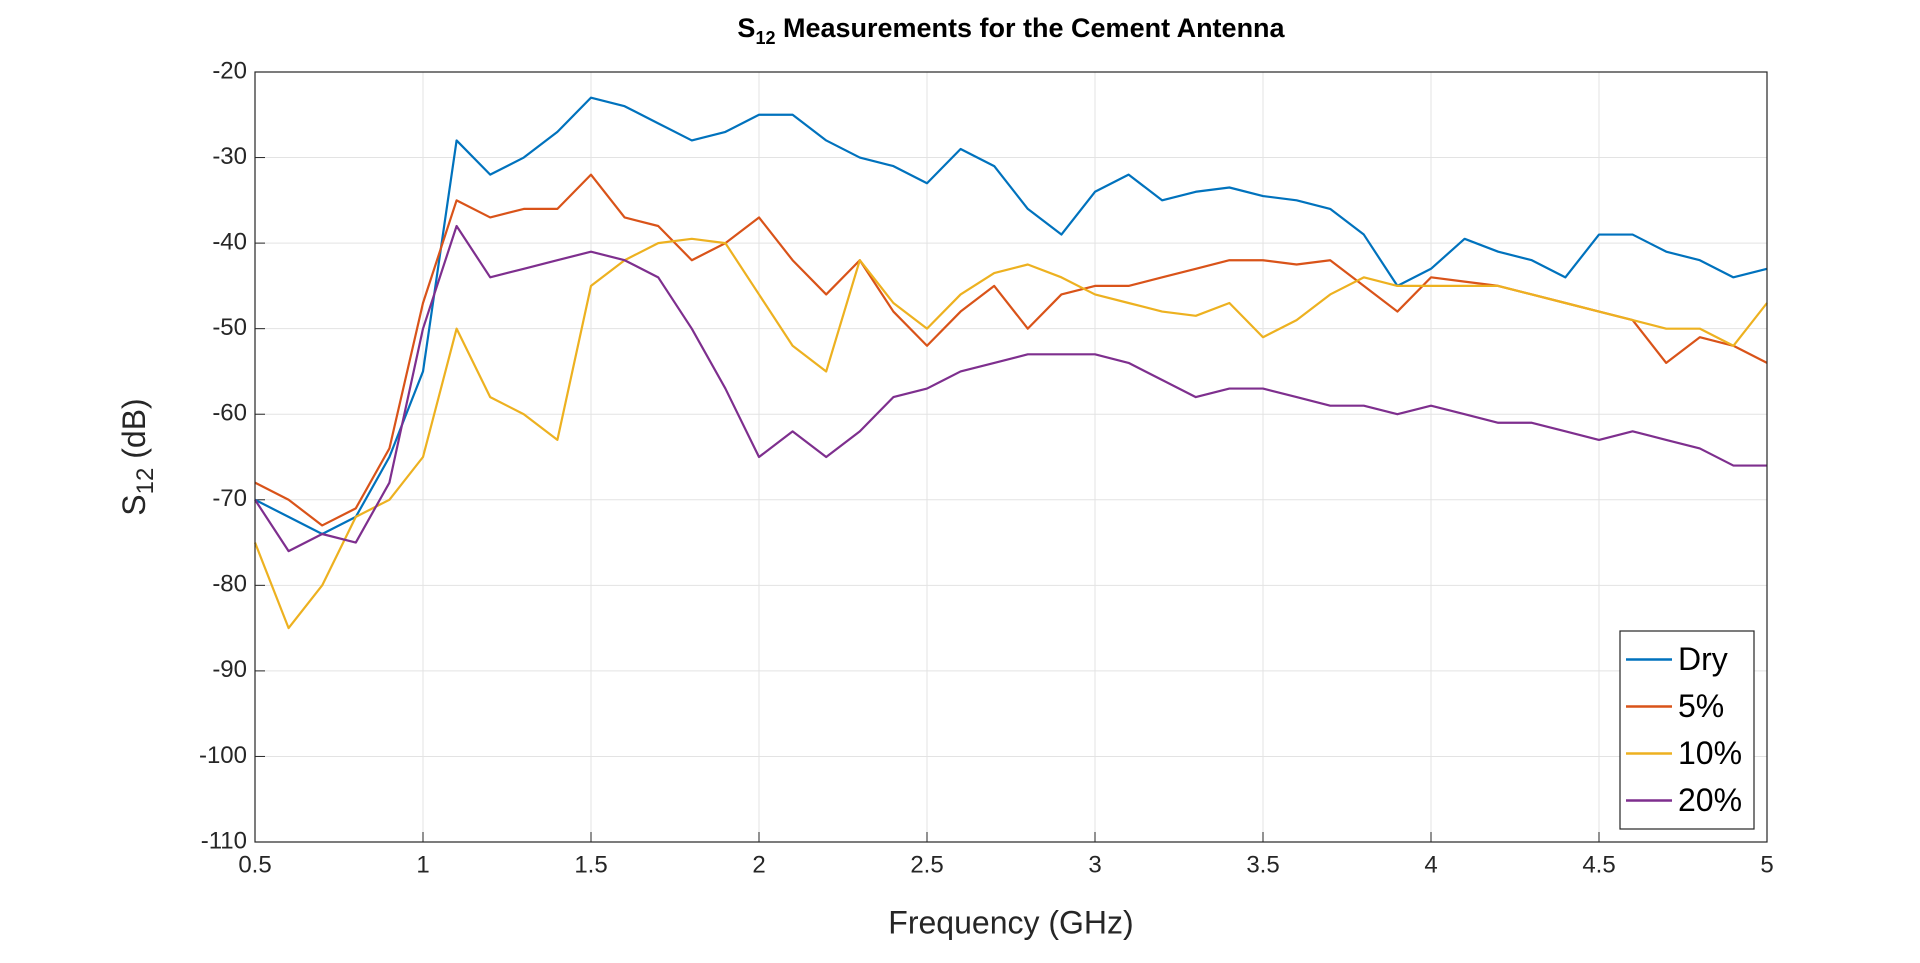 The height and width of the screenshot is (963, 1920). What do you see at coordinates (926, 864) in the screenshot?
I see `x-tick-label: 2.5` at bounding box center [926, 864].